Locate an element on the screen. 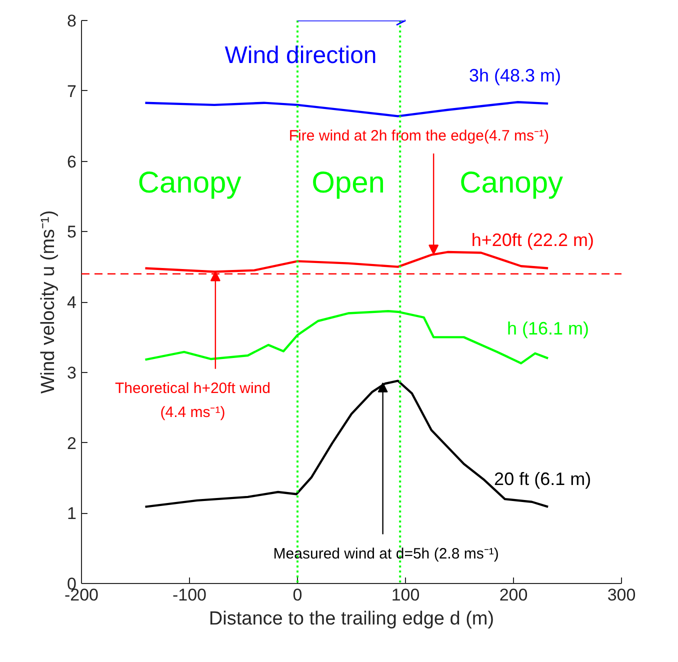  y-tick-label: 3 is located at coordinates (72, 372).